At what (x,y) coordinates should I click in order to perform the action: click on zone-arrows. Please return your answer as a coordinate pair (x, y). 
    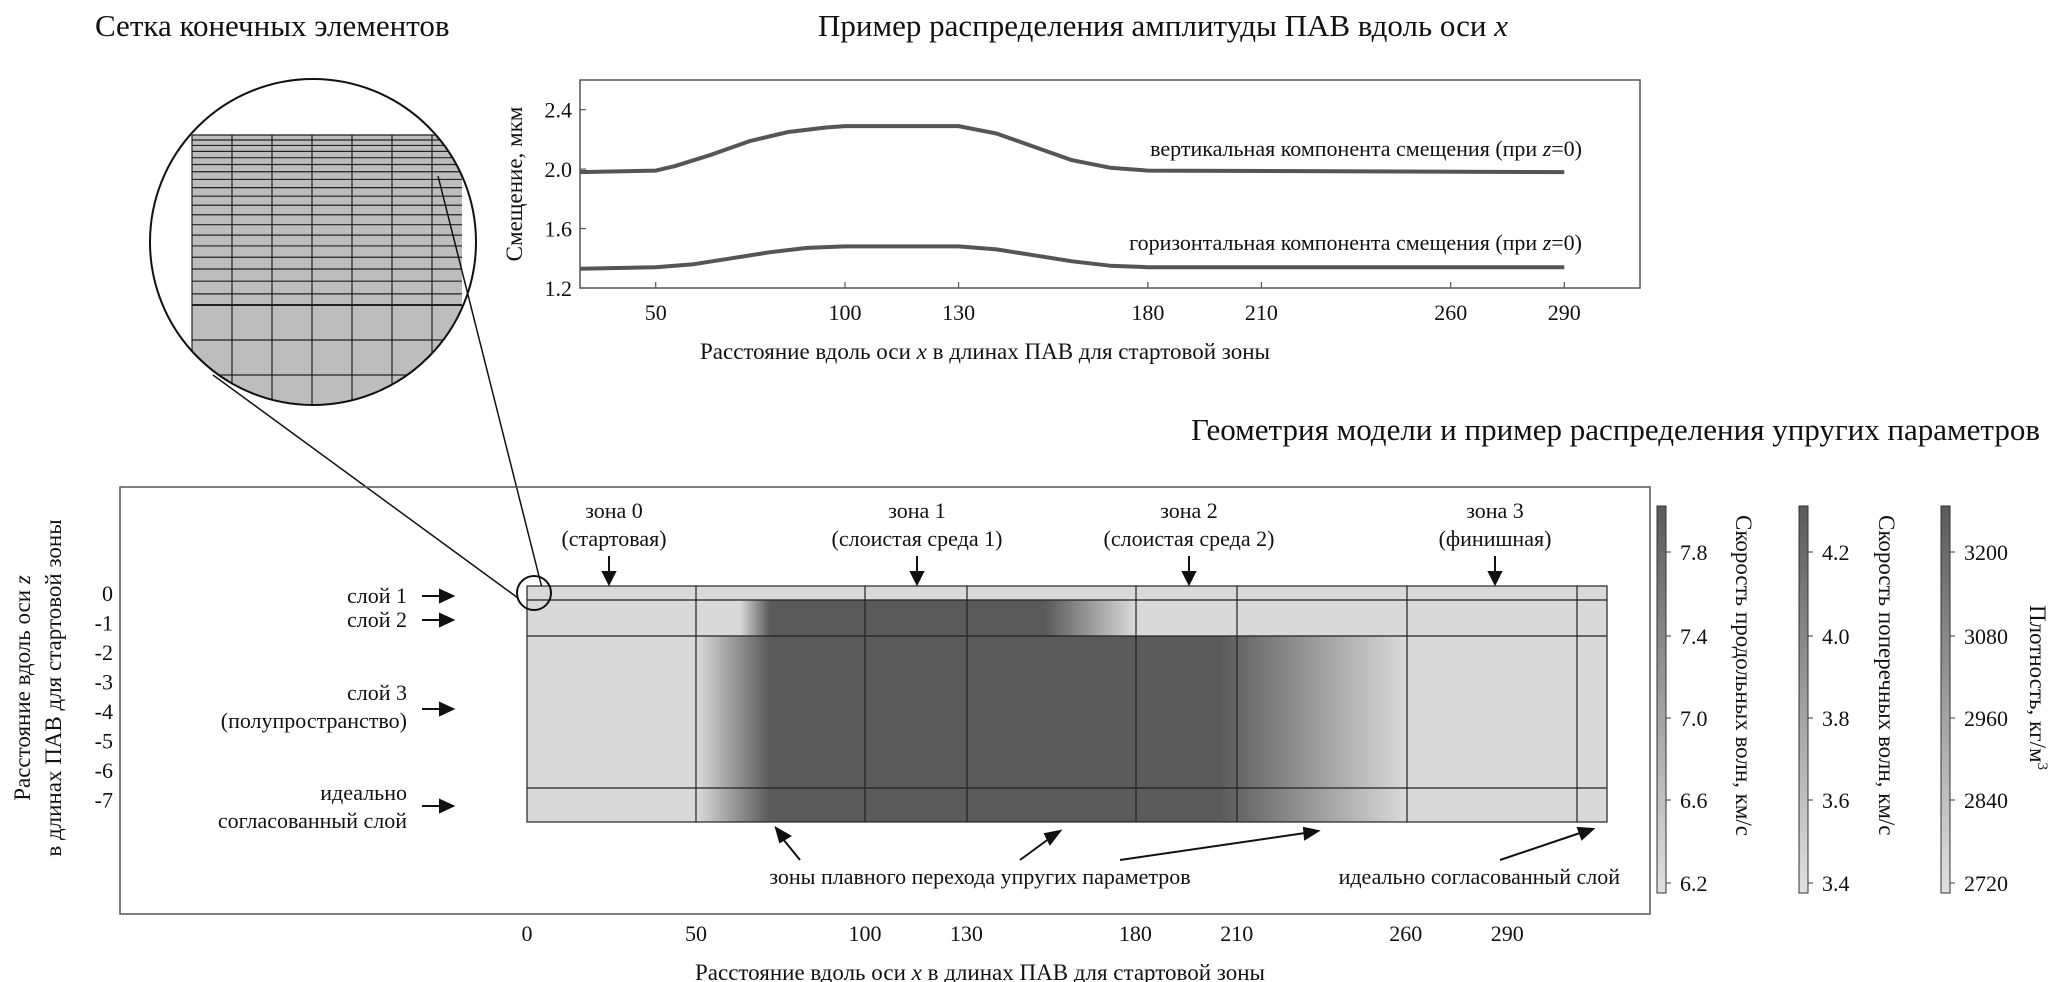
    Looking at the image, I should click on (1052, 571).